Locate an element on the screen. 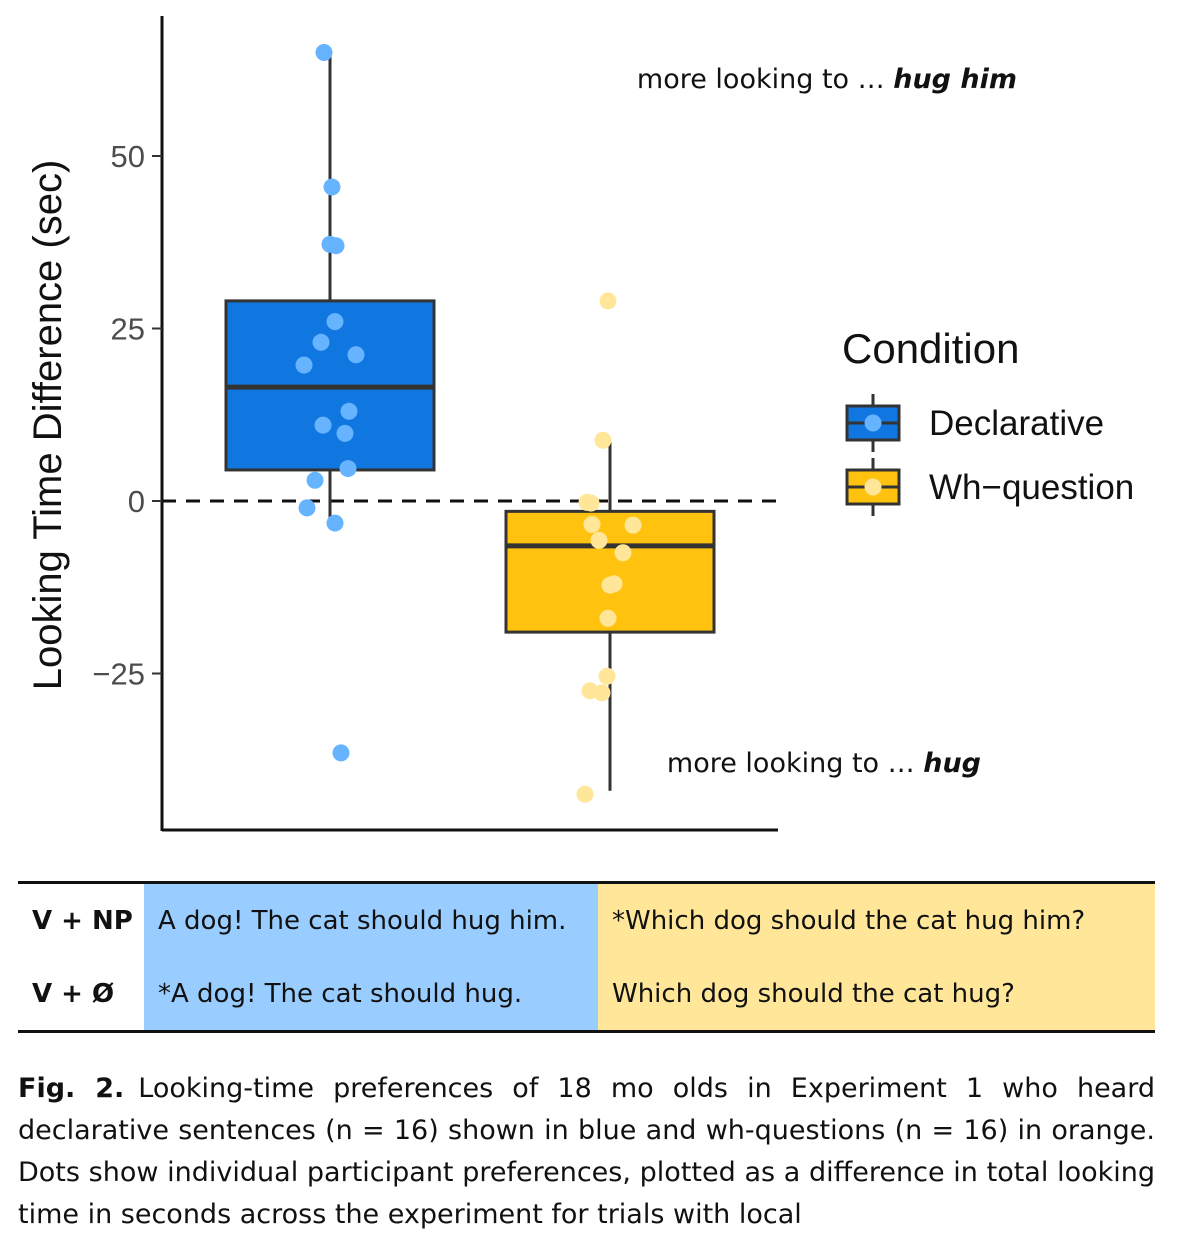 The height and width of the screenshot is (1237, 1188). legend-label: Wh−question is located at coordinates (1031, 487).